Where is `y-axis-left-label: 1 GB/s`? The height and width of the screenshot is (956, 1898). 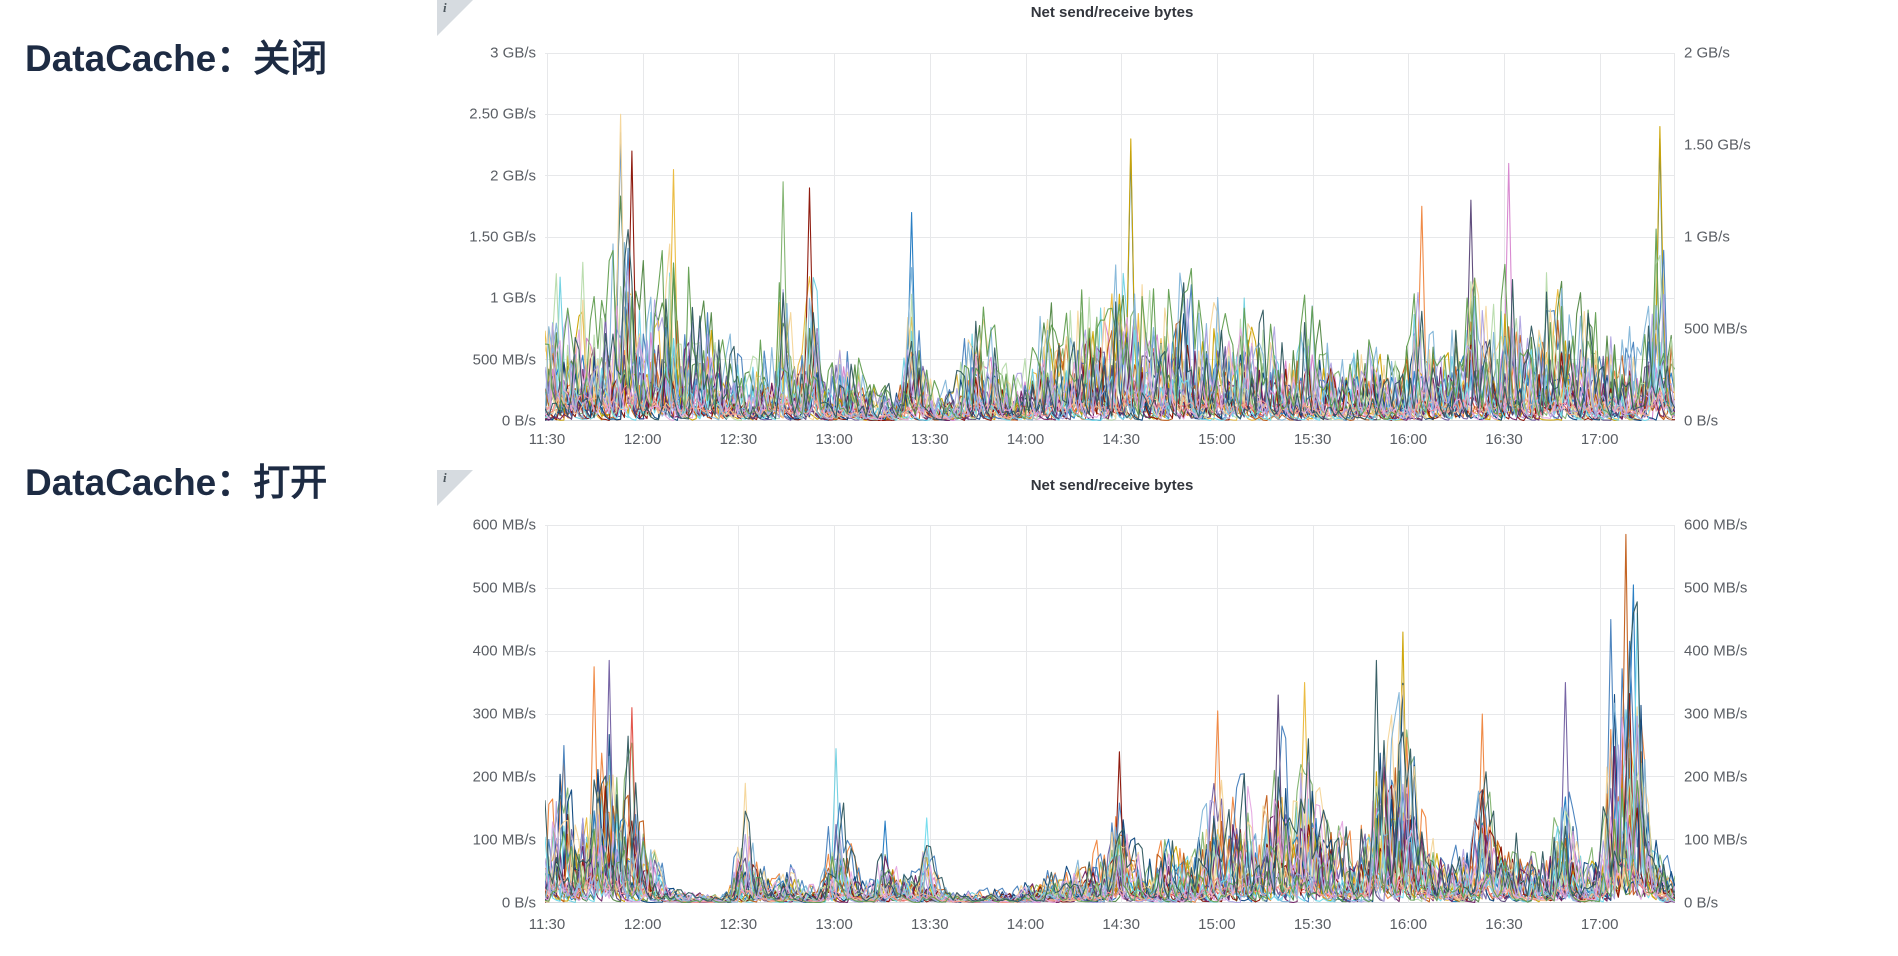 y-axis-left-label: 1 GB/s is located at coordinates (513, 298).